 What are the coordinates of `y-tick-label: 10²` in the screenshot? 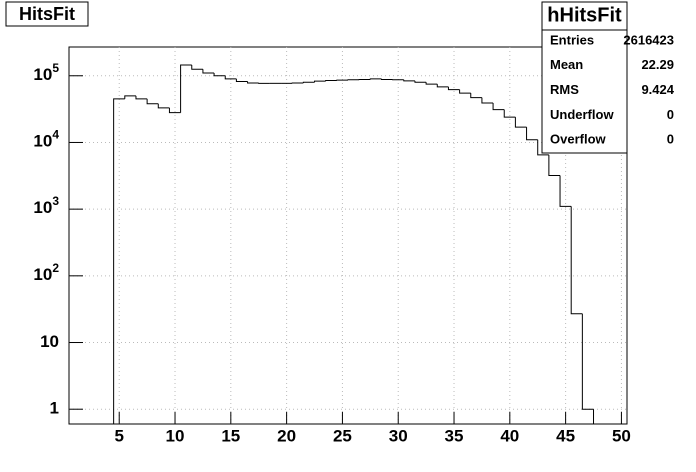 It's located at (46, 272).